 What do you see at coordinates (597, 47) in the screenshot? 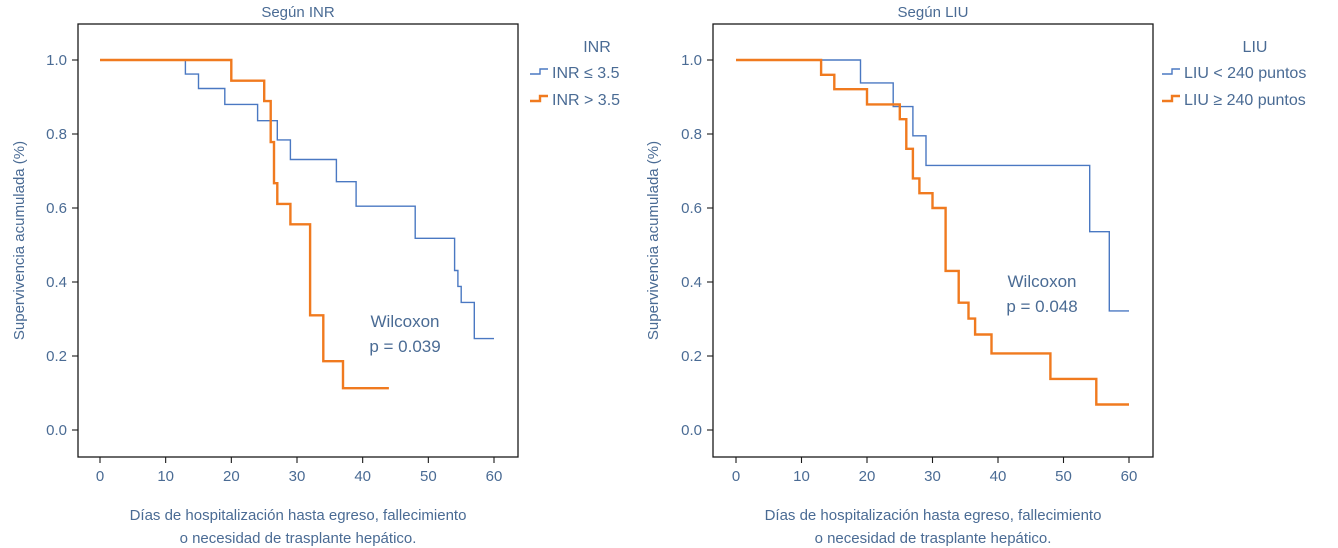
I see `legend-title: INR` at bounding box center [597, 47].